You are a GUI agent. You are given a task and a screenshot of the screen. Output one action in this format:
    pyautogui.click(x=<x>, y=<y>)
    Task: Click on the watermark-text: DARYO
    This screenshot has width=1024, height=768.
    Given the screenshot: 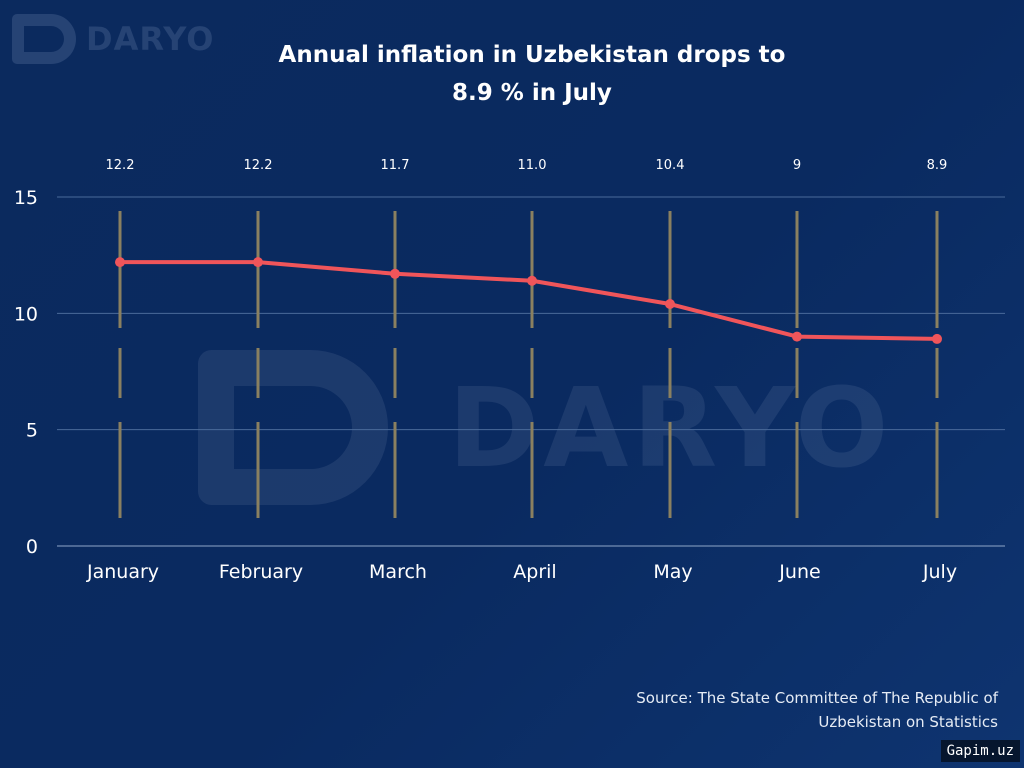 What is the action you would take?
    pyautogui.click(x=670, y=427)
    